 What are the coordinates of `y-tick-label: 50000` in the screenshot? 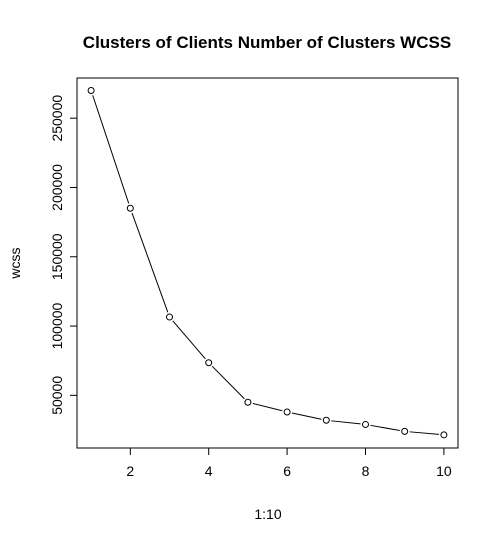 It's located at (57, 395).